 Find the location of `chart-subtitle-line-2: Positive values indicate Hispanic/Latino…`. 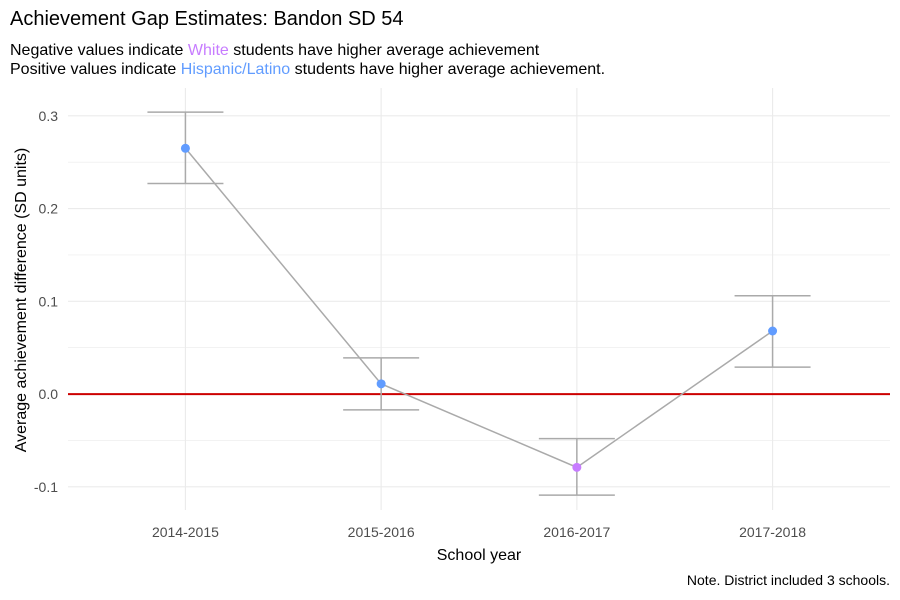

chart-subtitle-line-2: Positive values indicate Hispanic/Latino… is located at coordinates (307, 69).